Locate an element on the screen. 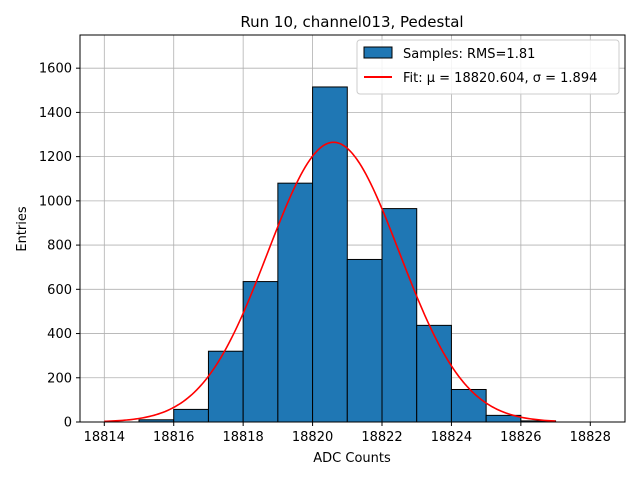  y-tick-label: 1200 is located at coordinates (55, 157).